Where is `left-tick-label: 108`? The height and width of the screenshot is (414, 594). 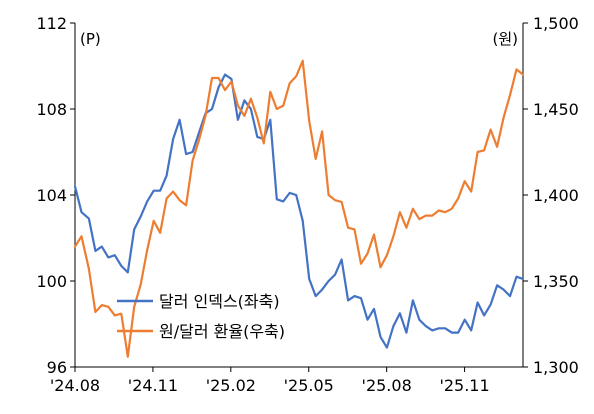 left-tick-label: 108 is located at coordinates (51, 109).